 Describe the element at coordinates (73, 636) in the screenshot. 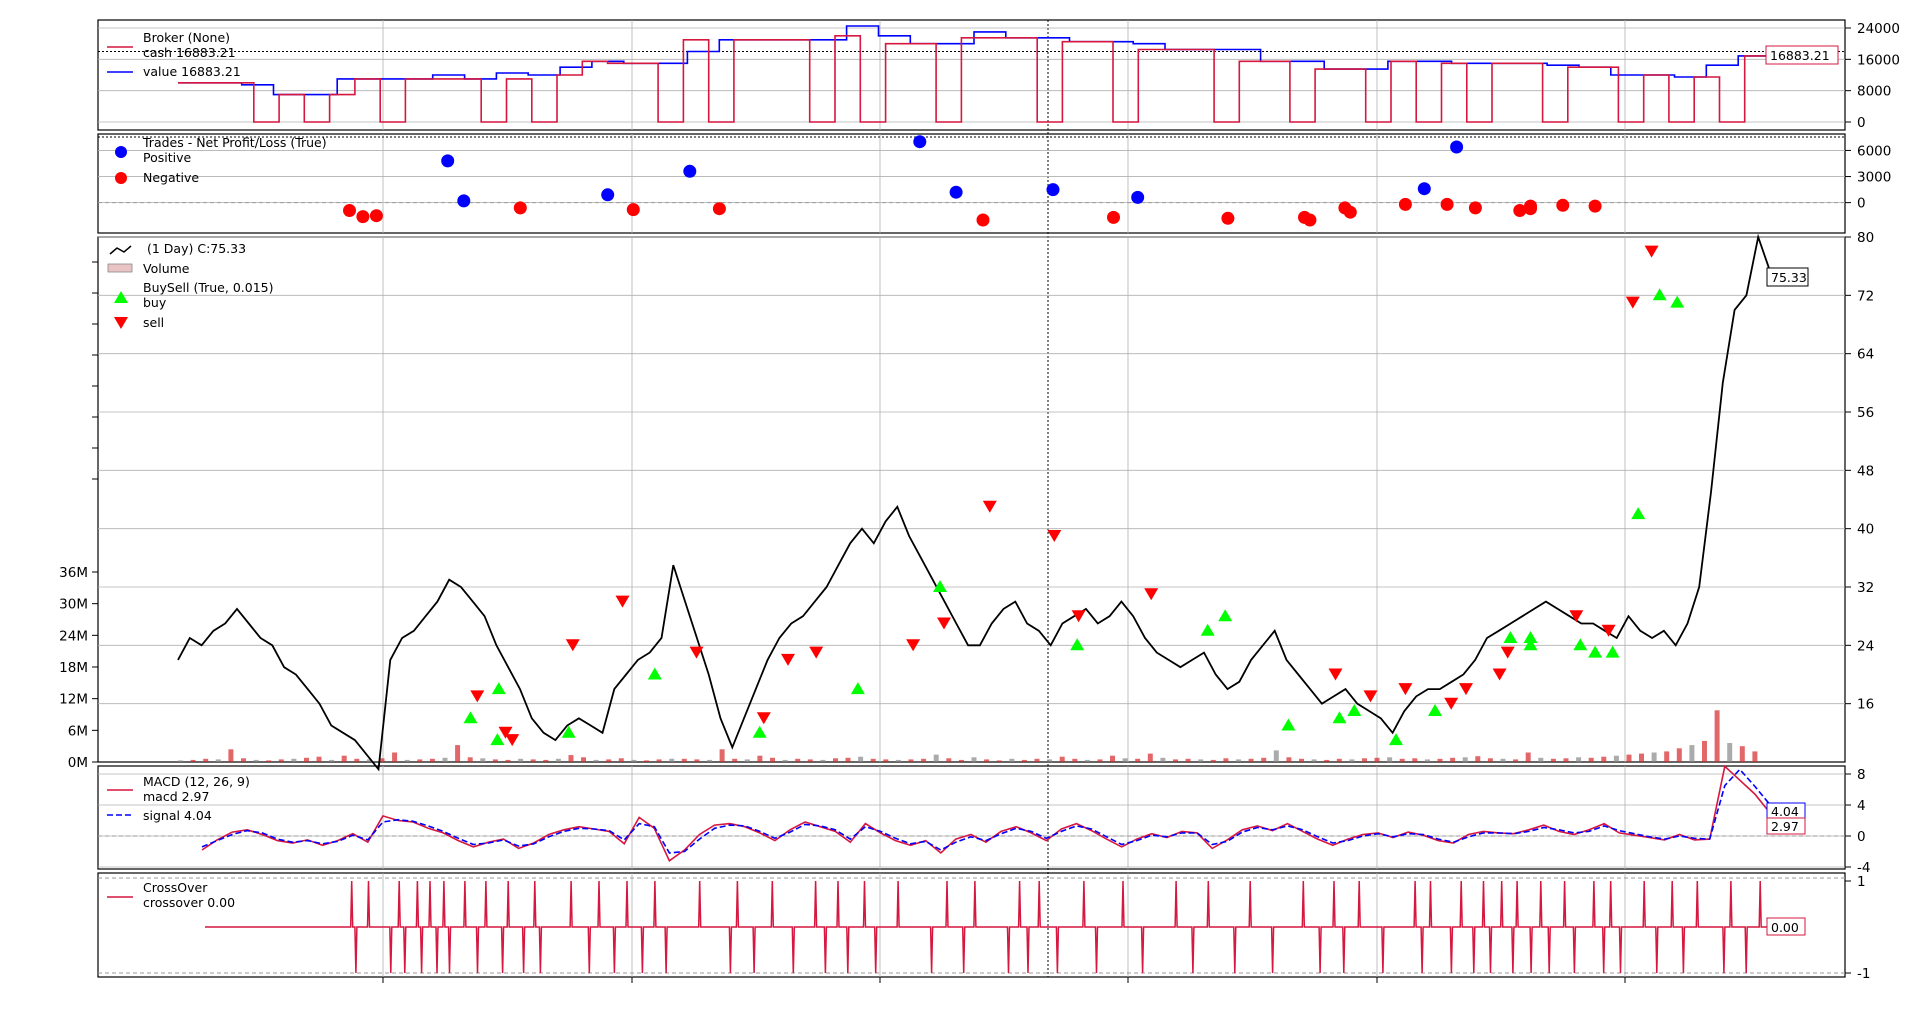

I see `vol-tick-label-4: 24M` at that location.